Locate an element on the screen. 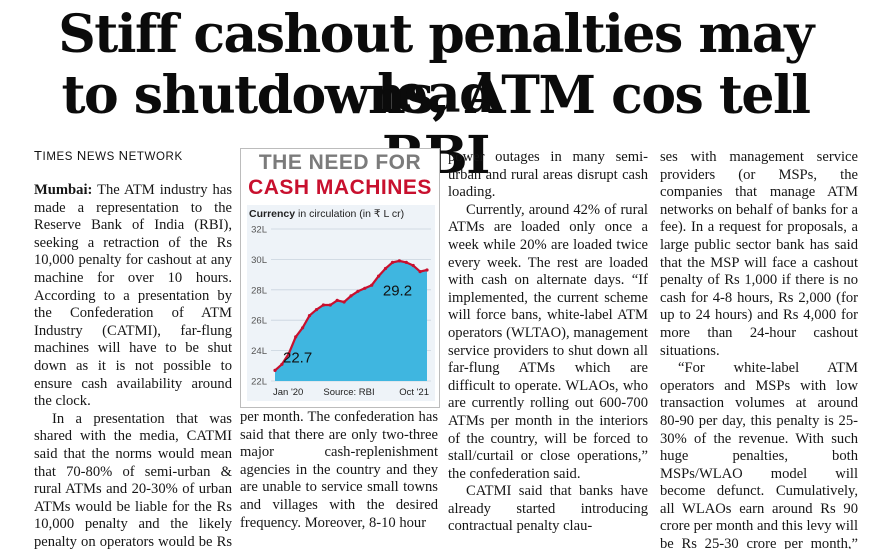 The image size is (871, 549). y-tick-label: 32L is located at coordinates (259, 230).